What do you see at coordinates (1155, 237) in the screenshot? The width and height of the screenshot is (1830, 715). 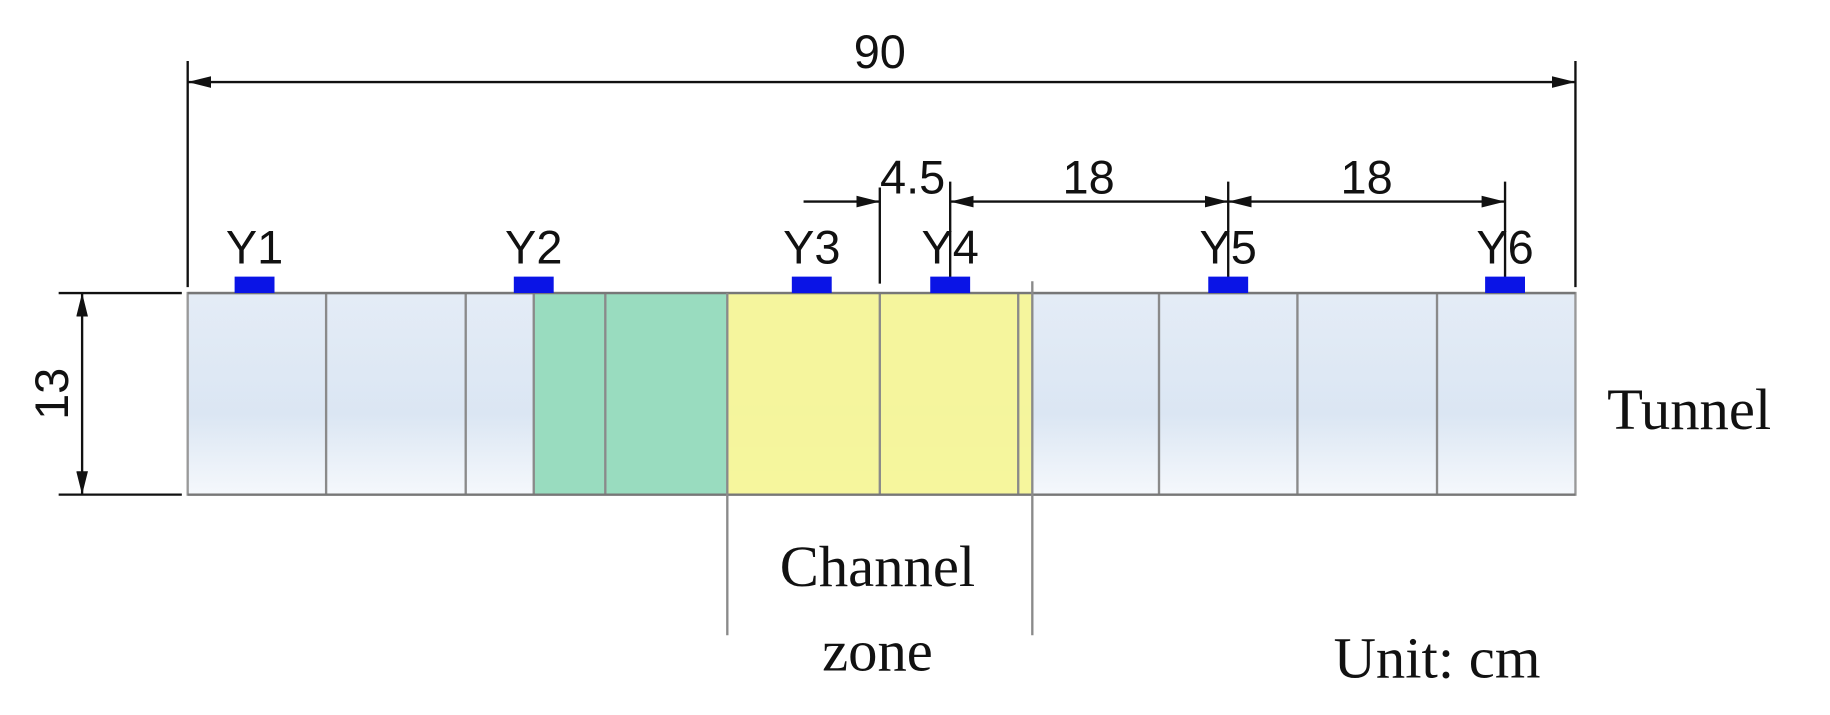 I see `spacing-dimensions` at bounding box center [1155, 237].